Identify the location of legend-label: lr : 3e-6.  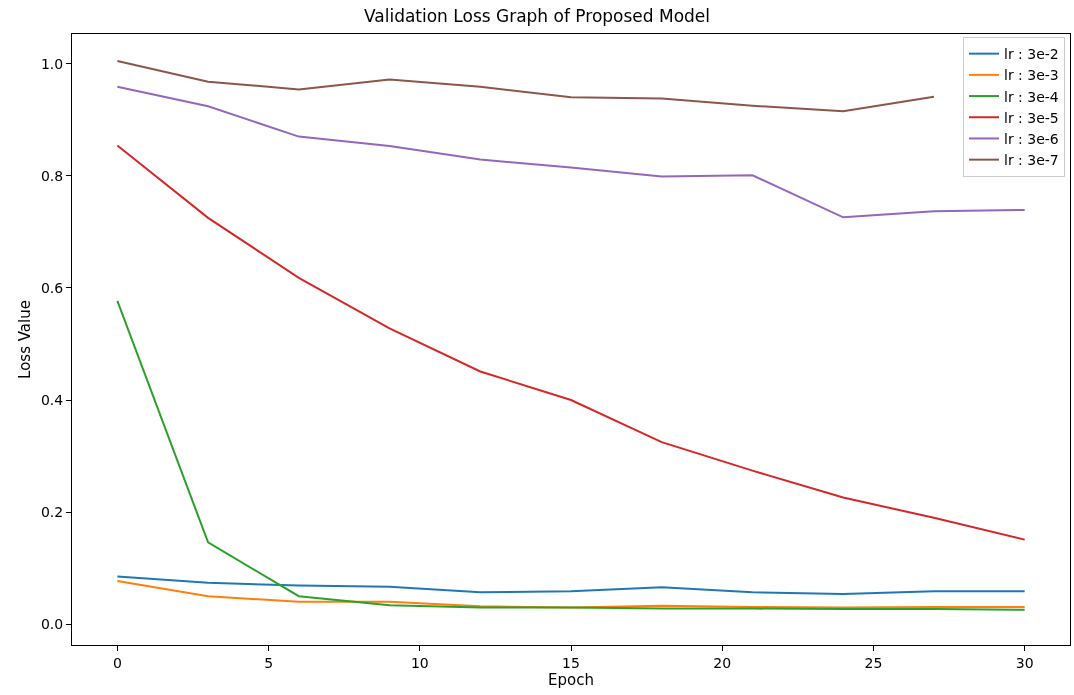
(1031, 138).